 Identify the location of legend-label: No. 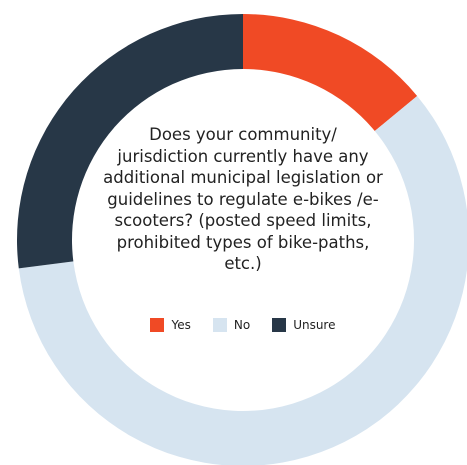
(242, 325).